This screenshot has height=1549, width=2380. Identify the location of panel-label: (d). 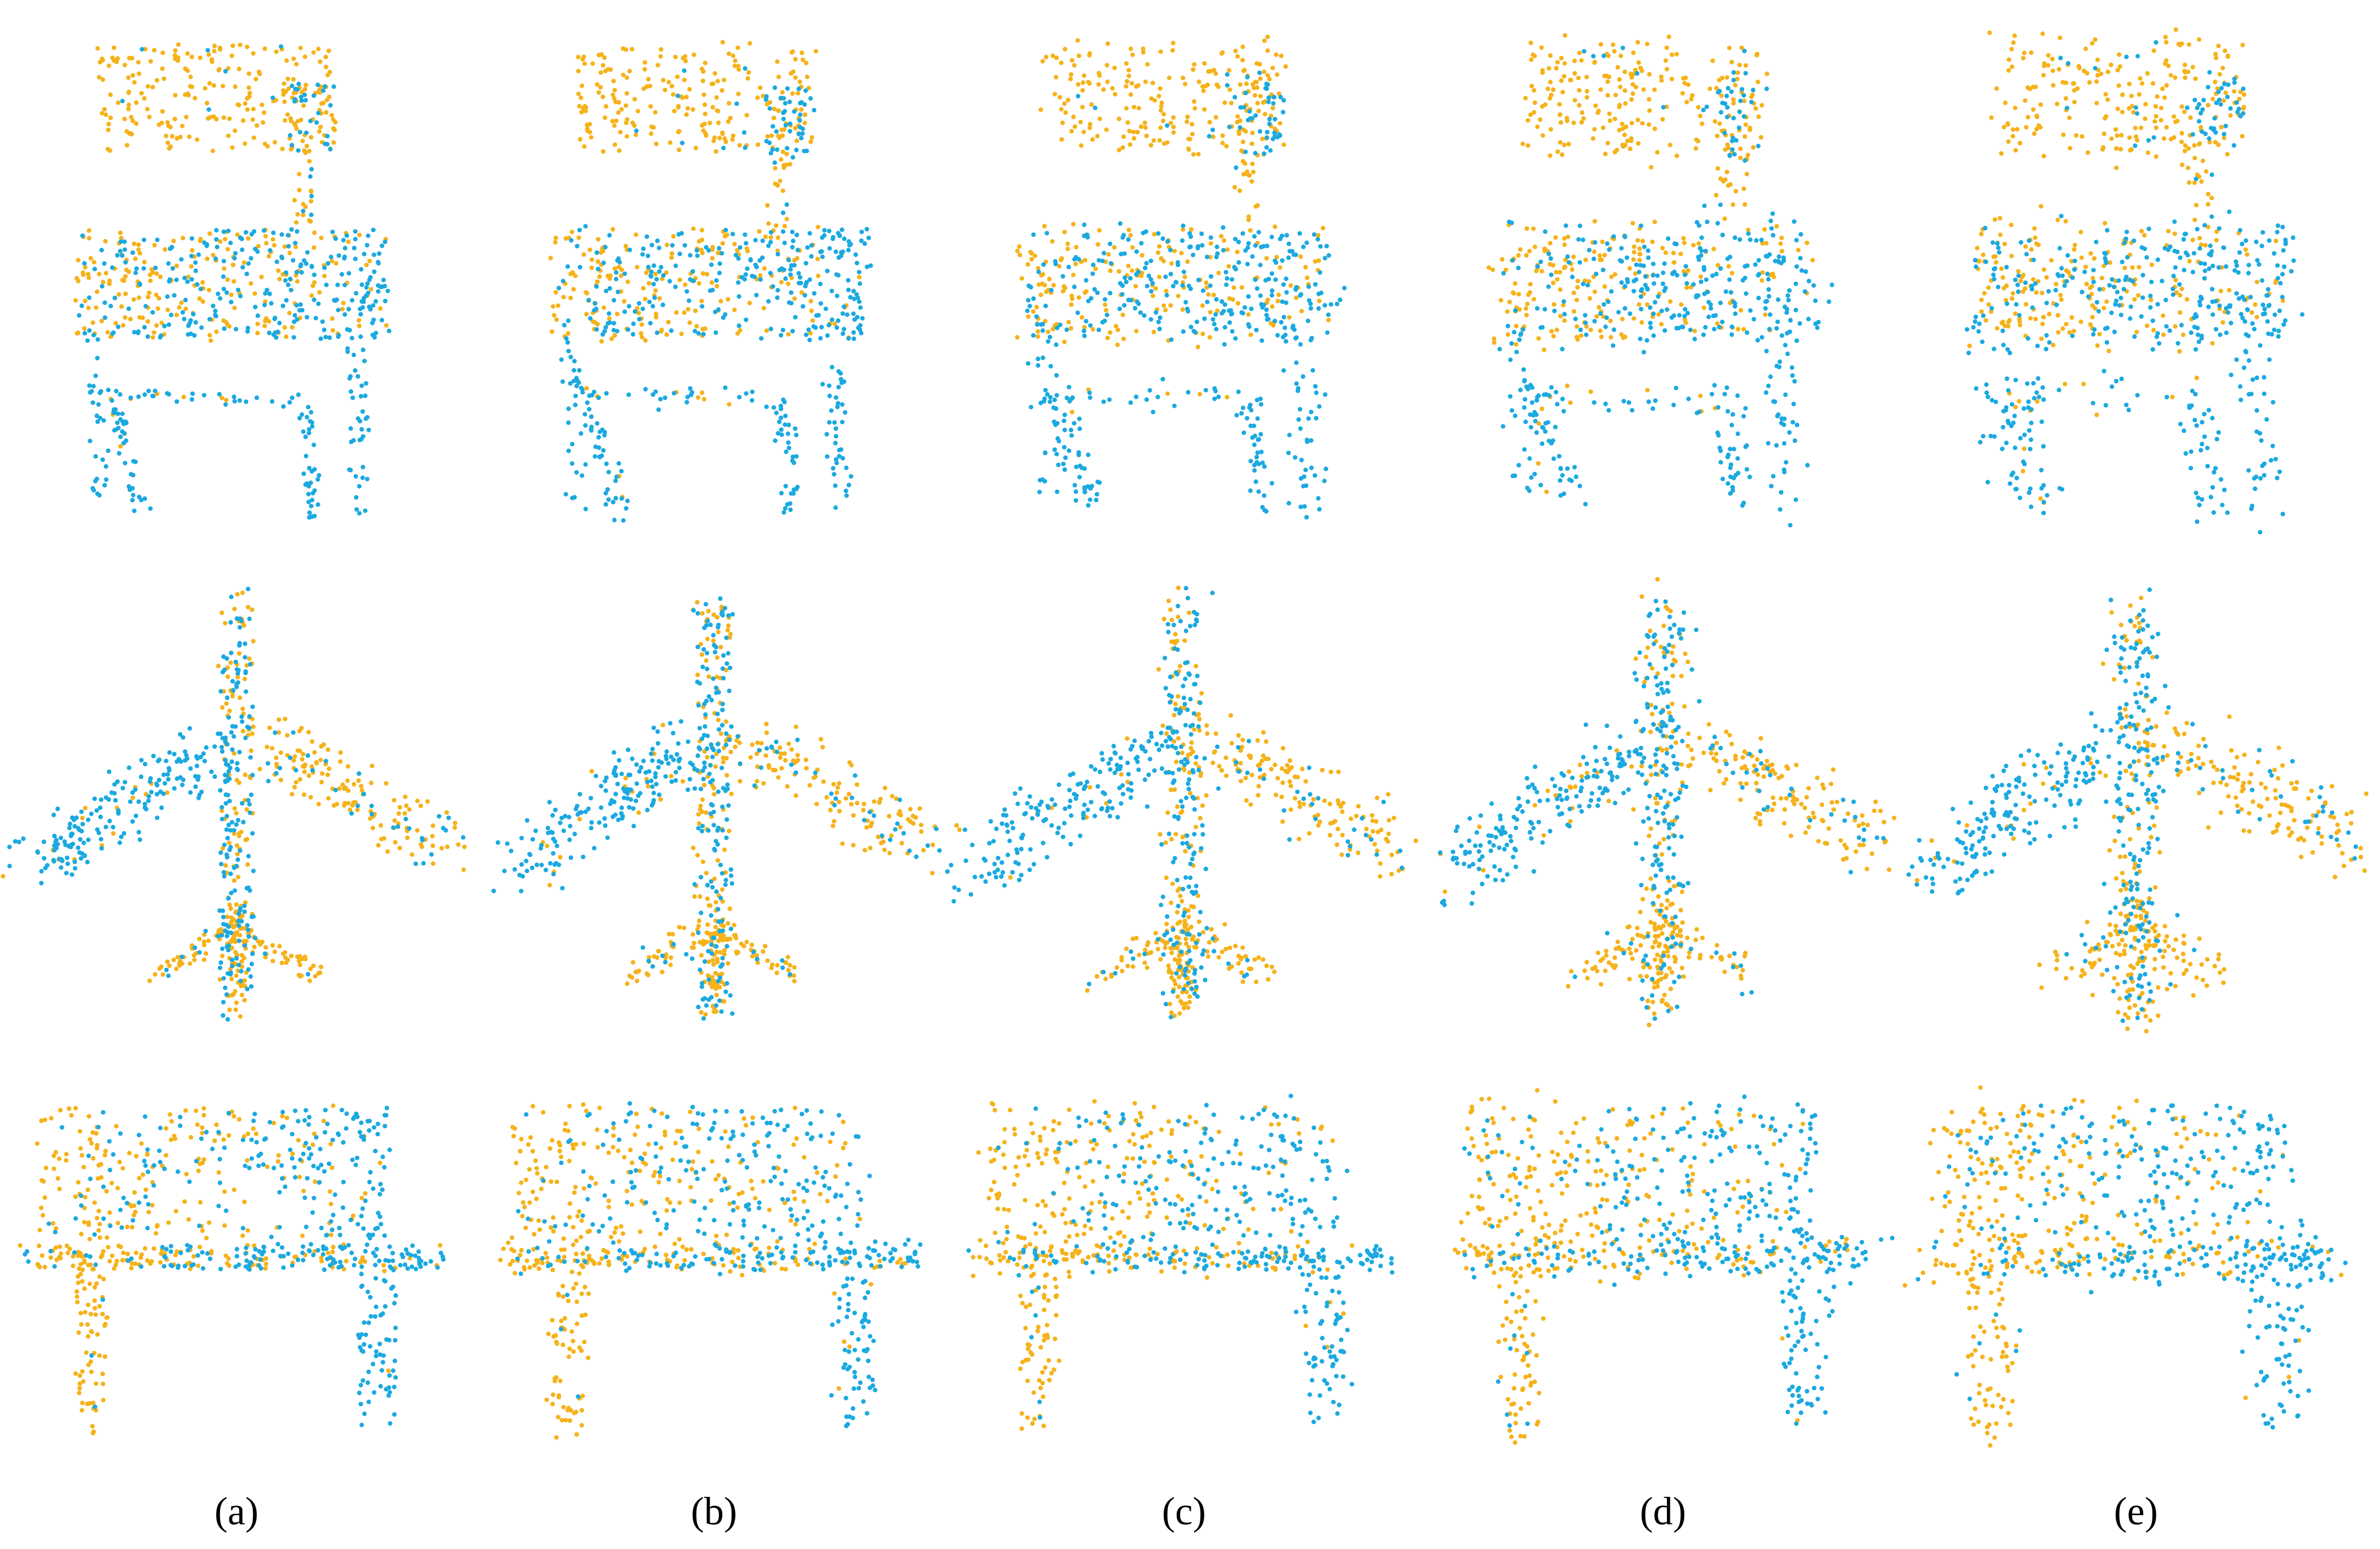
(1663, 1511).